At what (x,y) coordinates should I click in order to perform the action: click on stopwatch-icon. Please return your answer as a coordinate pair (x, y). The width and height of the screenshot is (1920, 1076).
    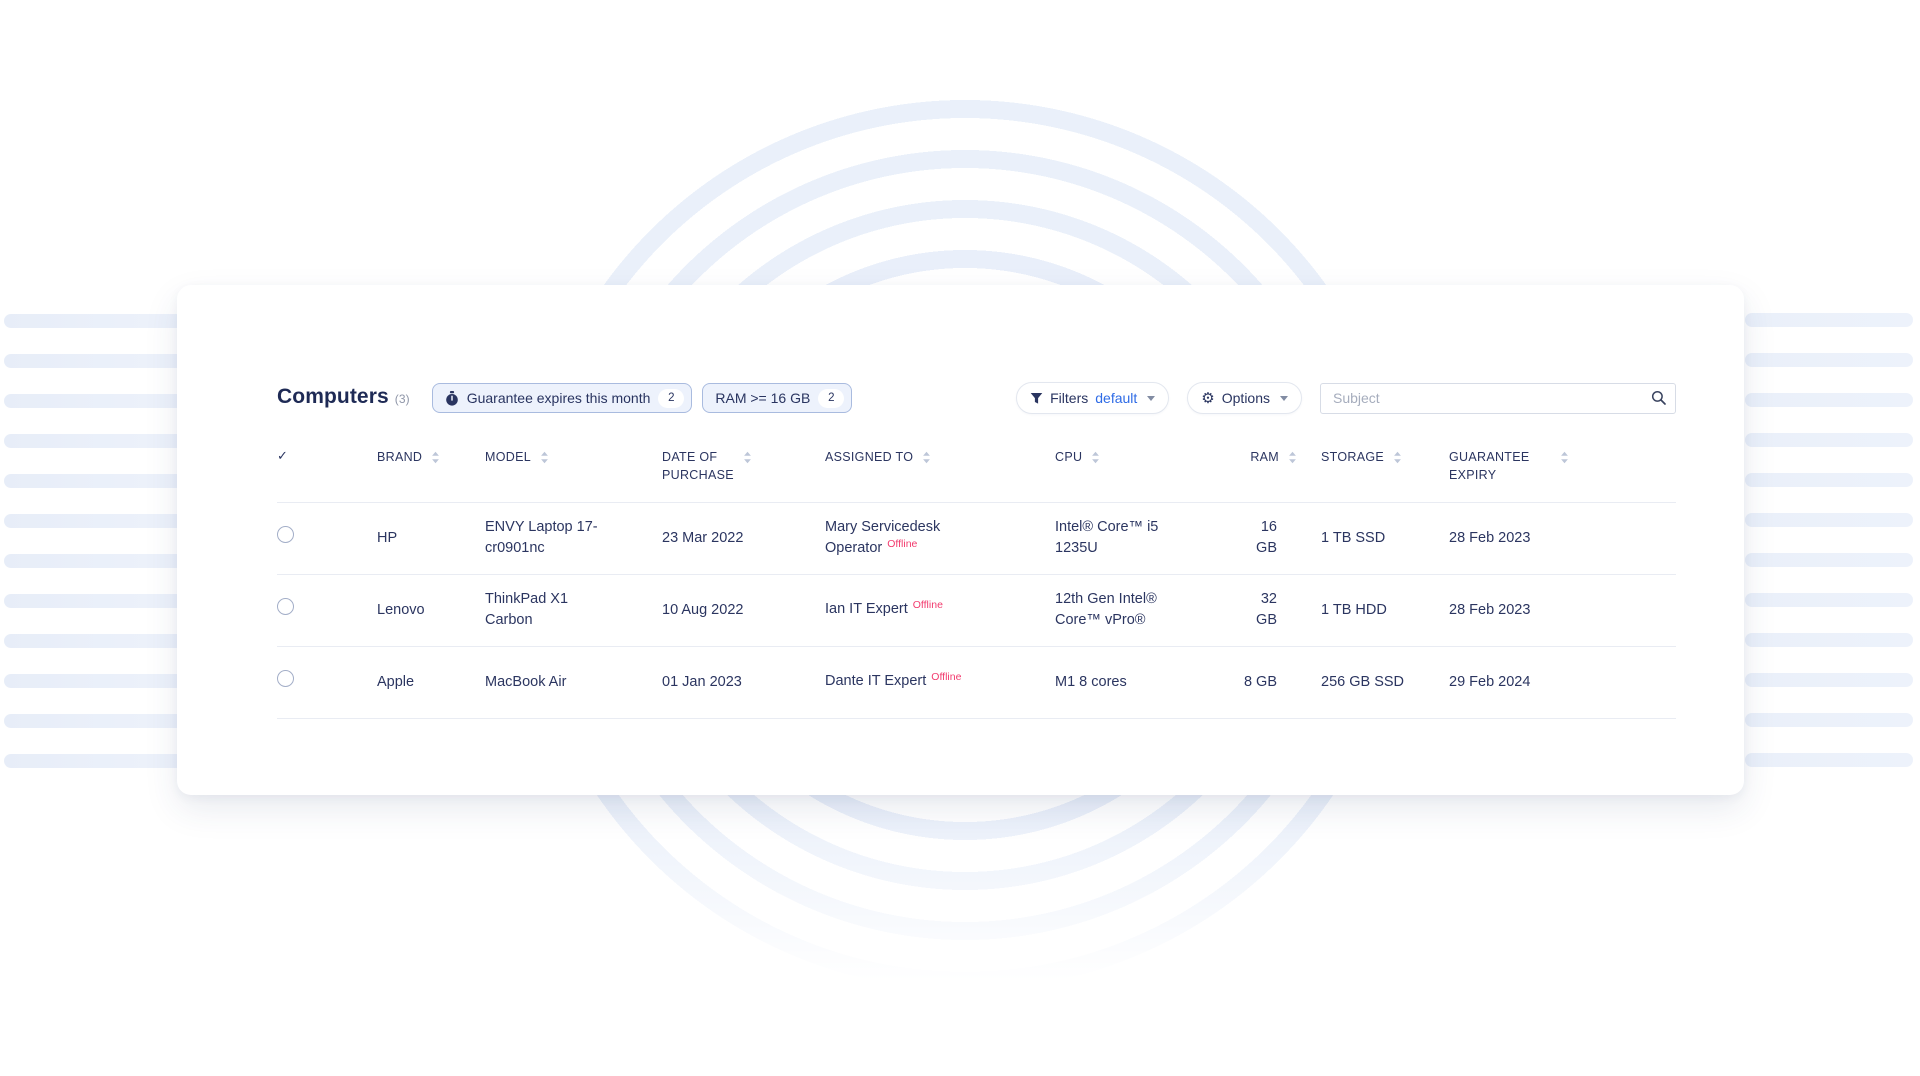
    Looking at the image, I should click on (452, 398).